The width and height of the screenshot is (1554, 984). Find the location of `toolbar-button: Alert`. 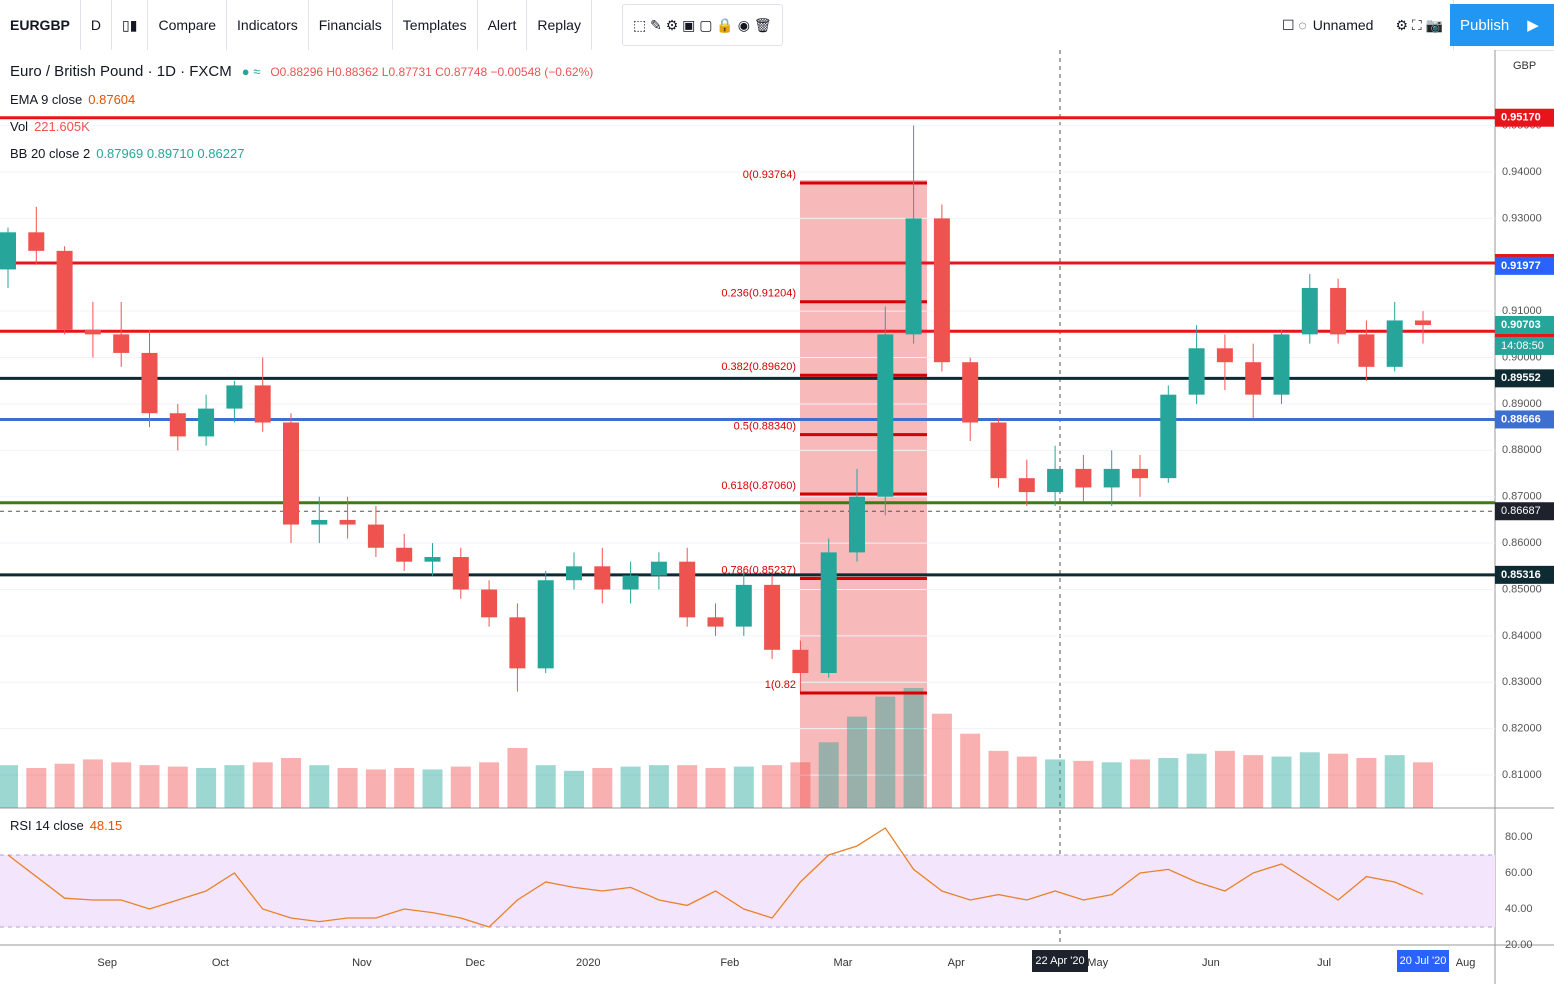

toolbar-button: Alert is located at coordinates (503, 25).